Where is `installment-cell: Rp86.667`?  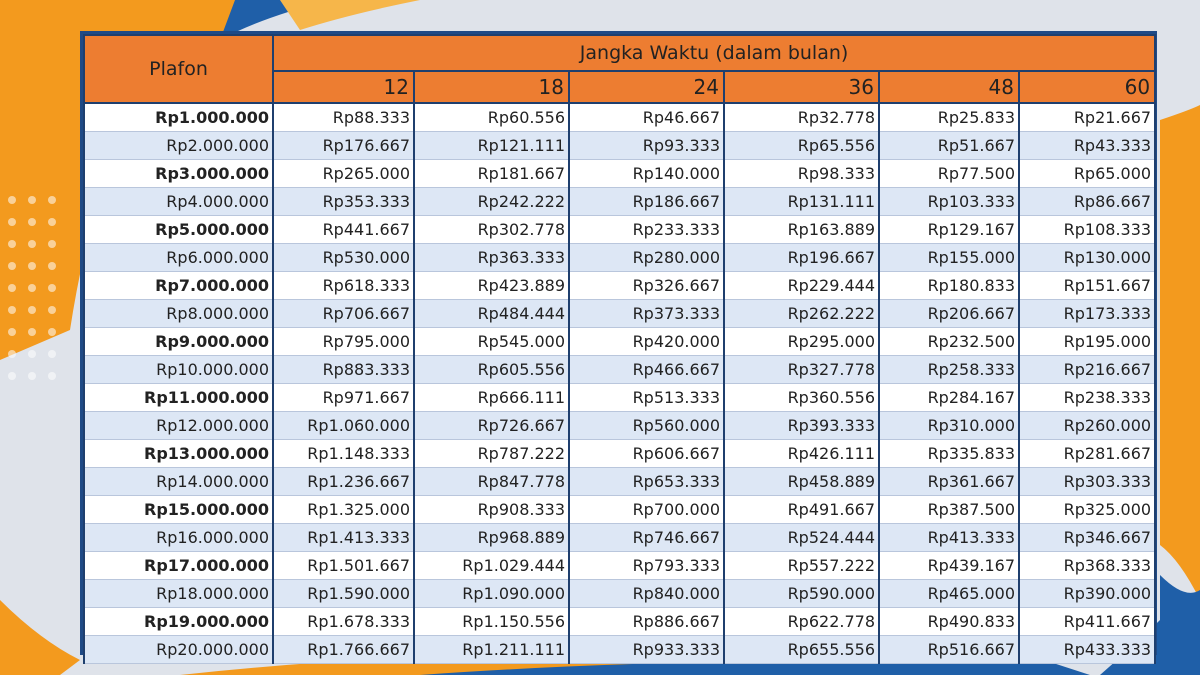 installment-cell: Rp86.667 is located at coordinates (1087, 201).